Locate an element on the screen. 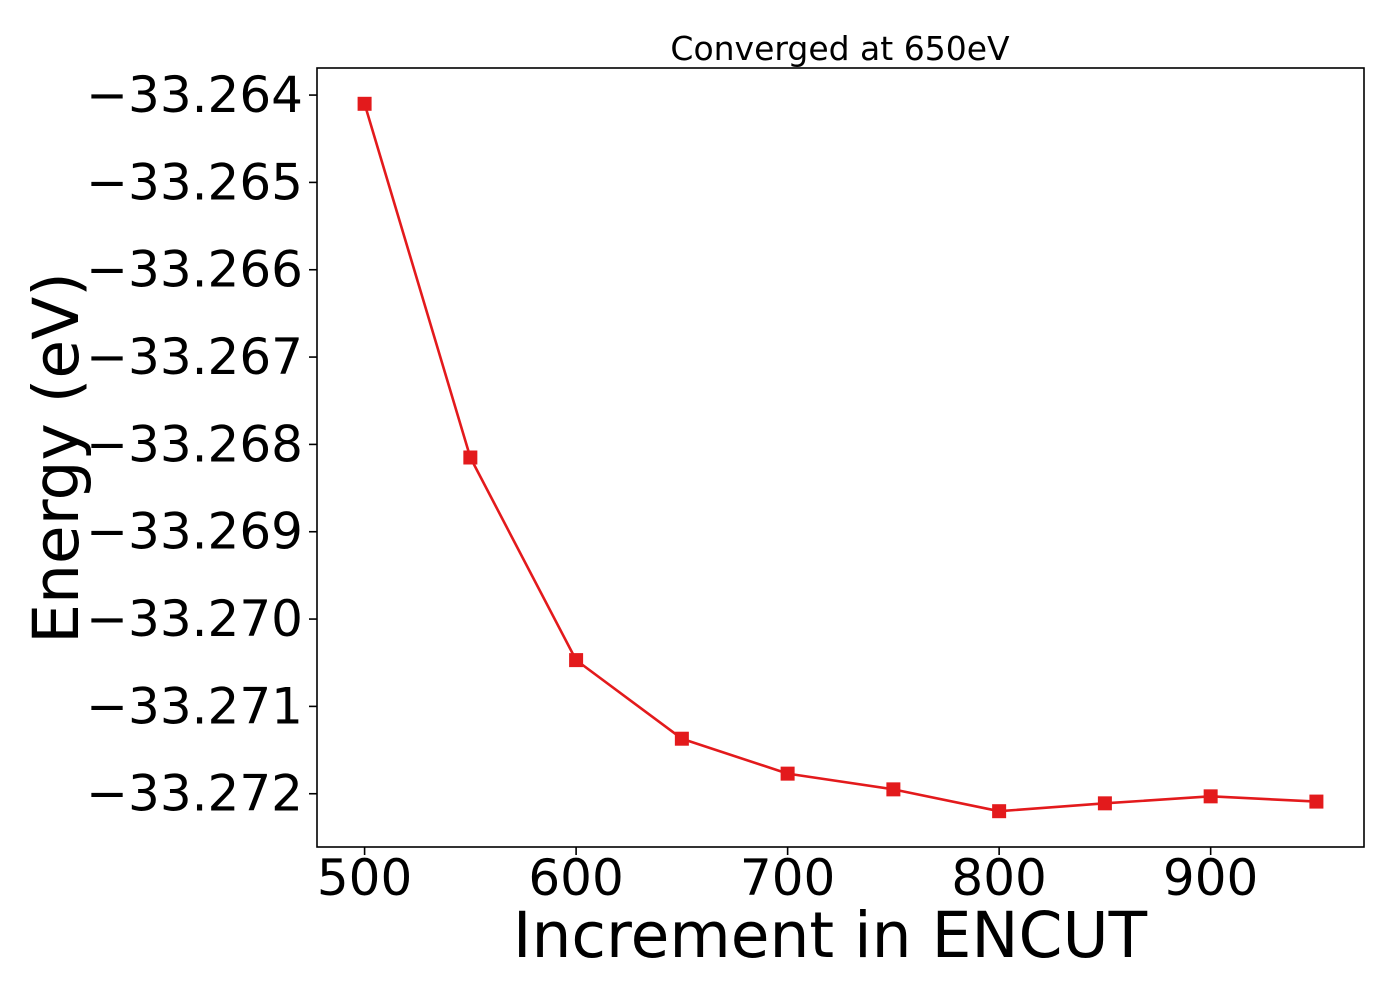  x-axis: 500 600 700 800 900 is located at coordinates (787, 877).